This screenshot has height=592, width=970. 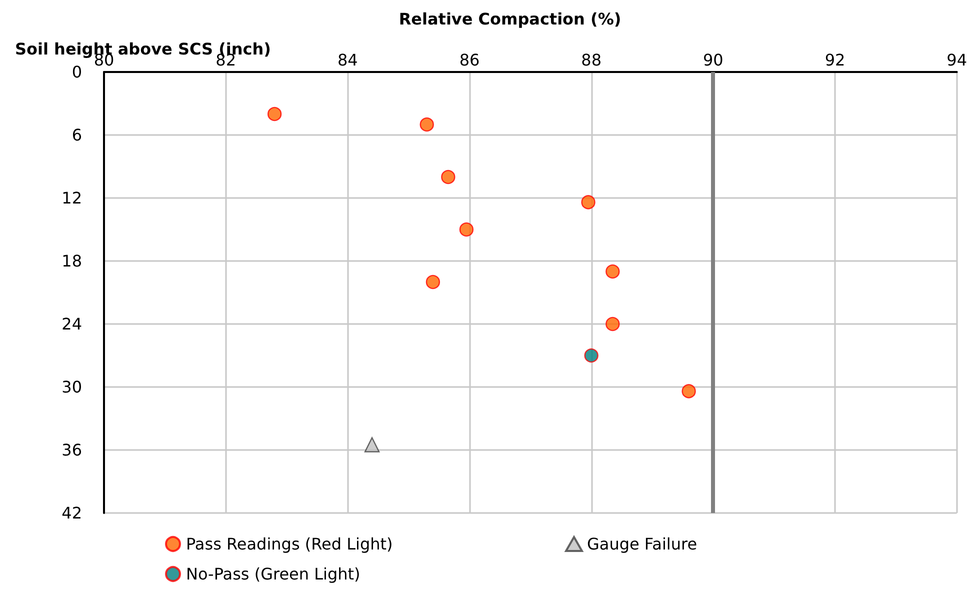 I want to click on x-tick-label: 84, so click(x=347, y=60).